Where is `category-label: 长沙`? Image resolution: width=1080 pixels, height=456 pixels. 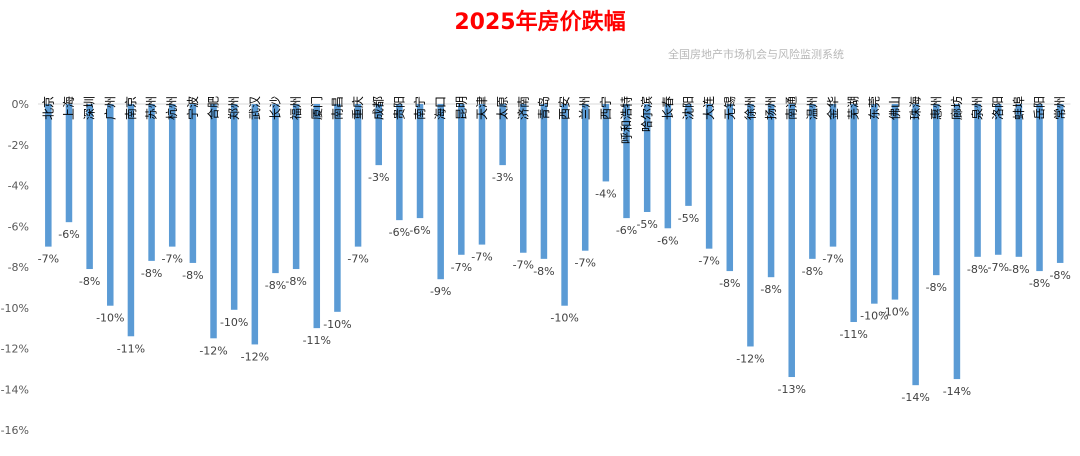 category-label: 长沙 is located at coordinates (275, 108).